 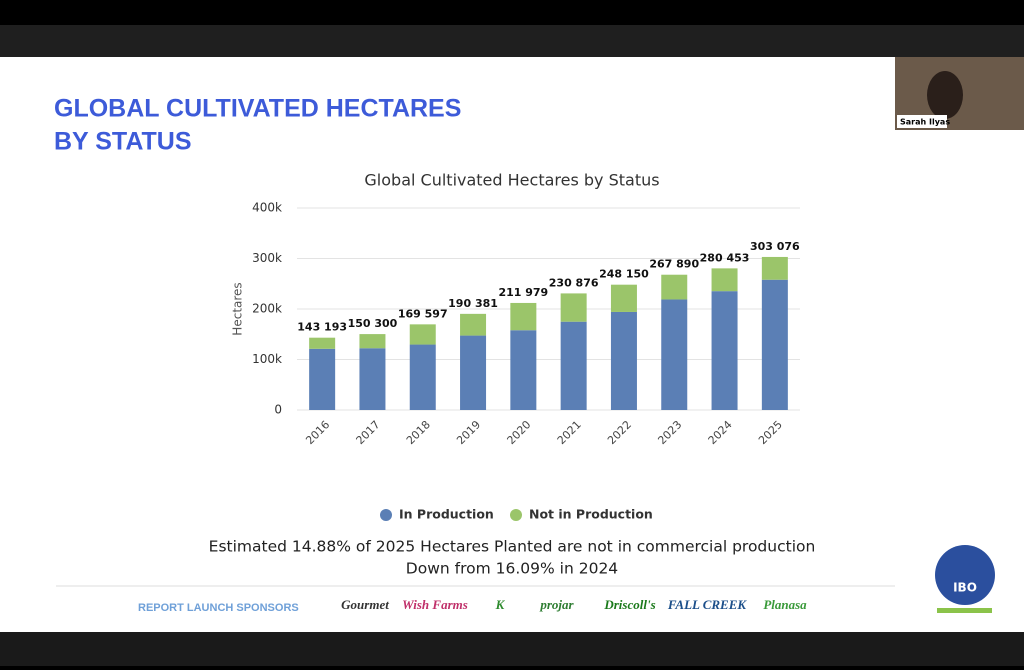 What do you see at coordinates (512, 12) in the screenshot?
I see `top-bar` at bounding box center [512, 12].